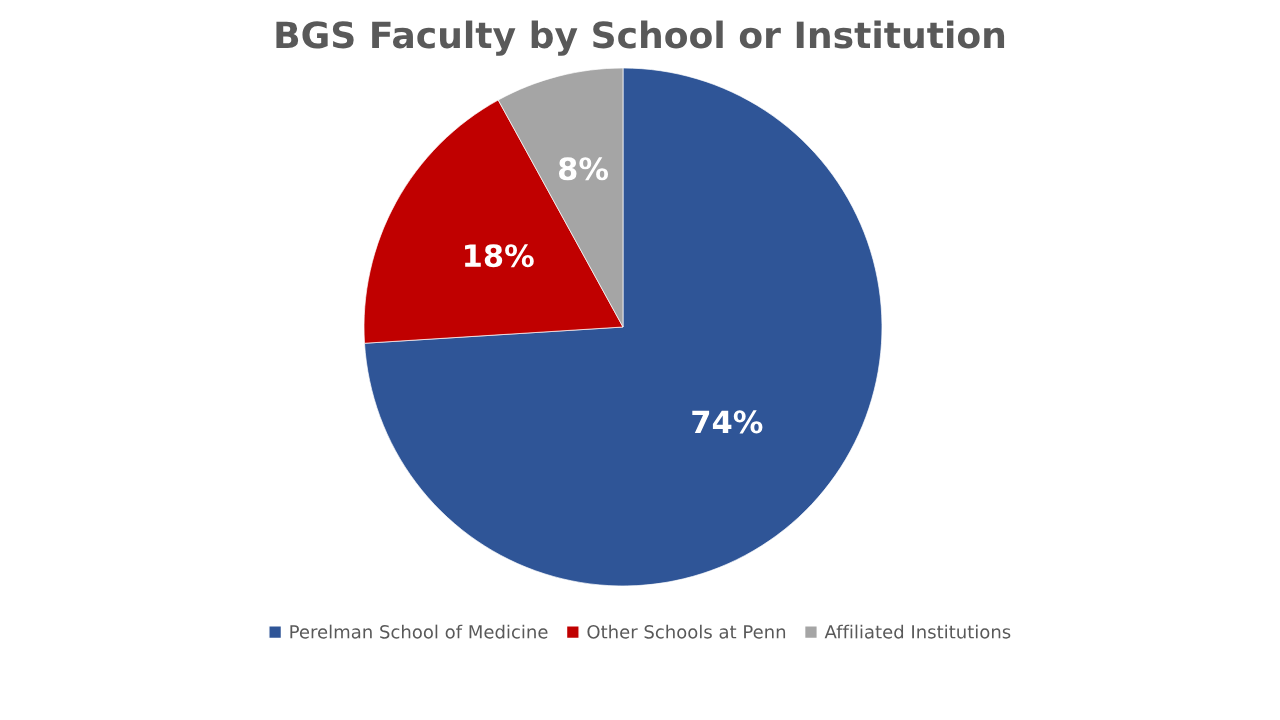  Describe the element at coordinates (419, 631) in the screenshot. I see `legend-label: Perelman School of Medicine` at that location.